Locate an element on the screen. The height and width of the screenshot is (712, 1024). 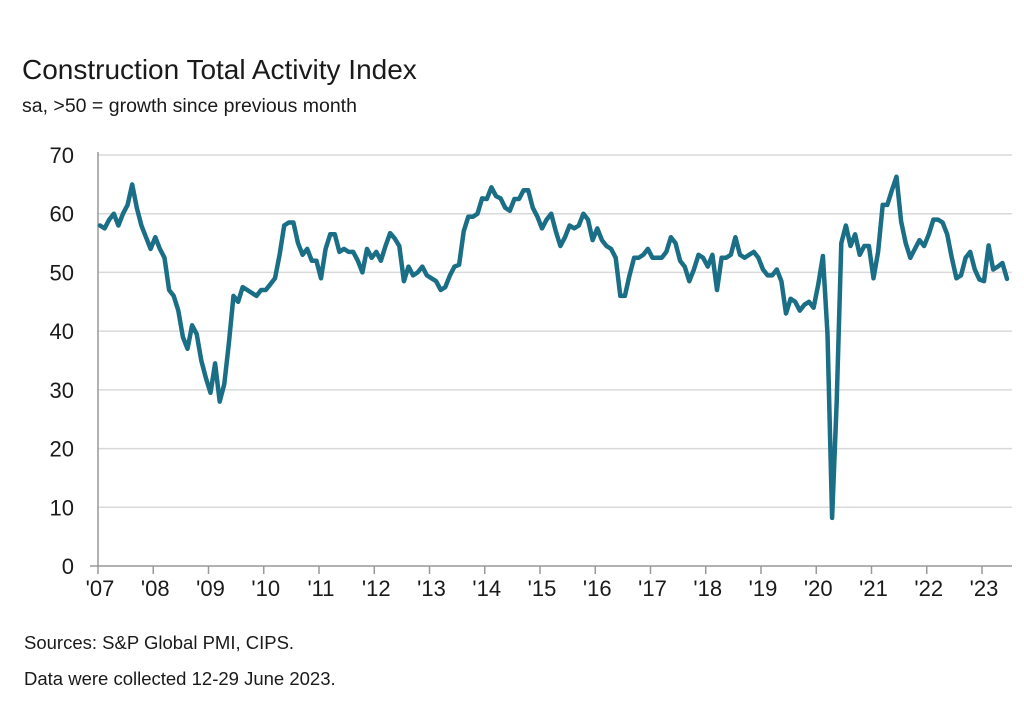
x-tick-label: '09 is located at coordinates (210, 588).